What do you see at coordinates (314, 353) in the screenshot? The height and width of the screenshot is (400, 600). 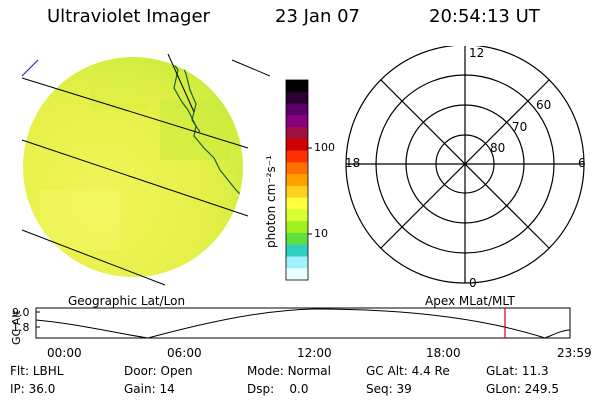 I see `time-tick-1200: 12:00` at bounding box center [314, 353].